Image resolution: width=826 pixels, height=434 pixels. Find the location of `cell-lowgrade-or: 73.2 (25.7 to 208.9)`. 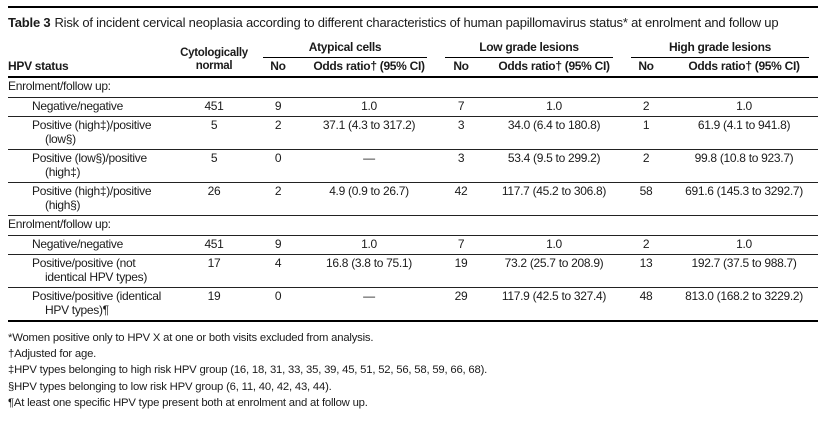

cell-lowgrade-or: 73.2 (25.7 to 208.9) is located at coordinates (554, 263).